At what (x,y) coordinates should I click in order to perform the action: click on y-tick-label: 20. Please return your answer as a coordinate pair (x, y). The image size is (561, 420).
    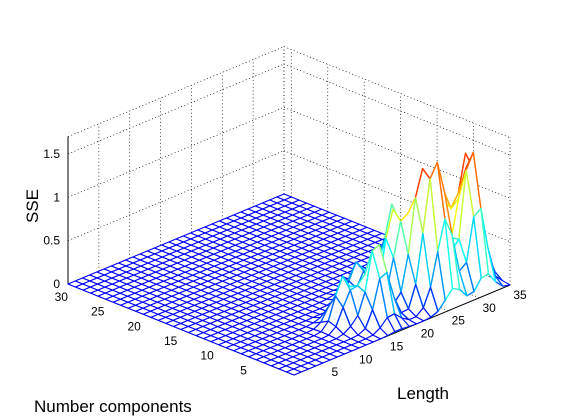
    Looking at the image, I should click on (135, 326).